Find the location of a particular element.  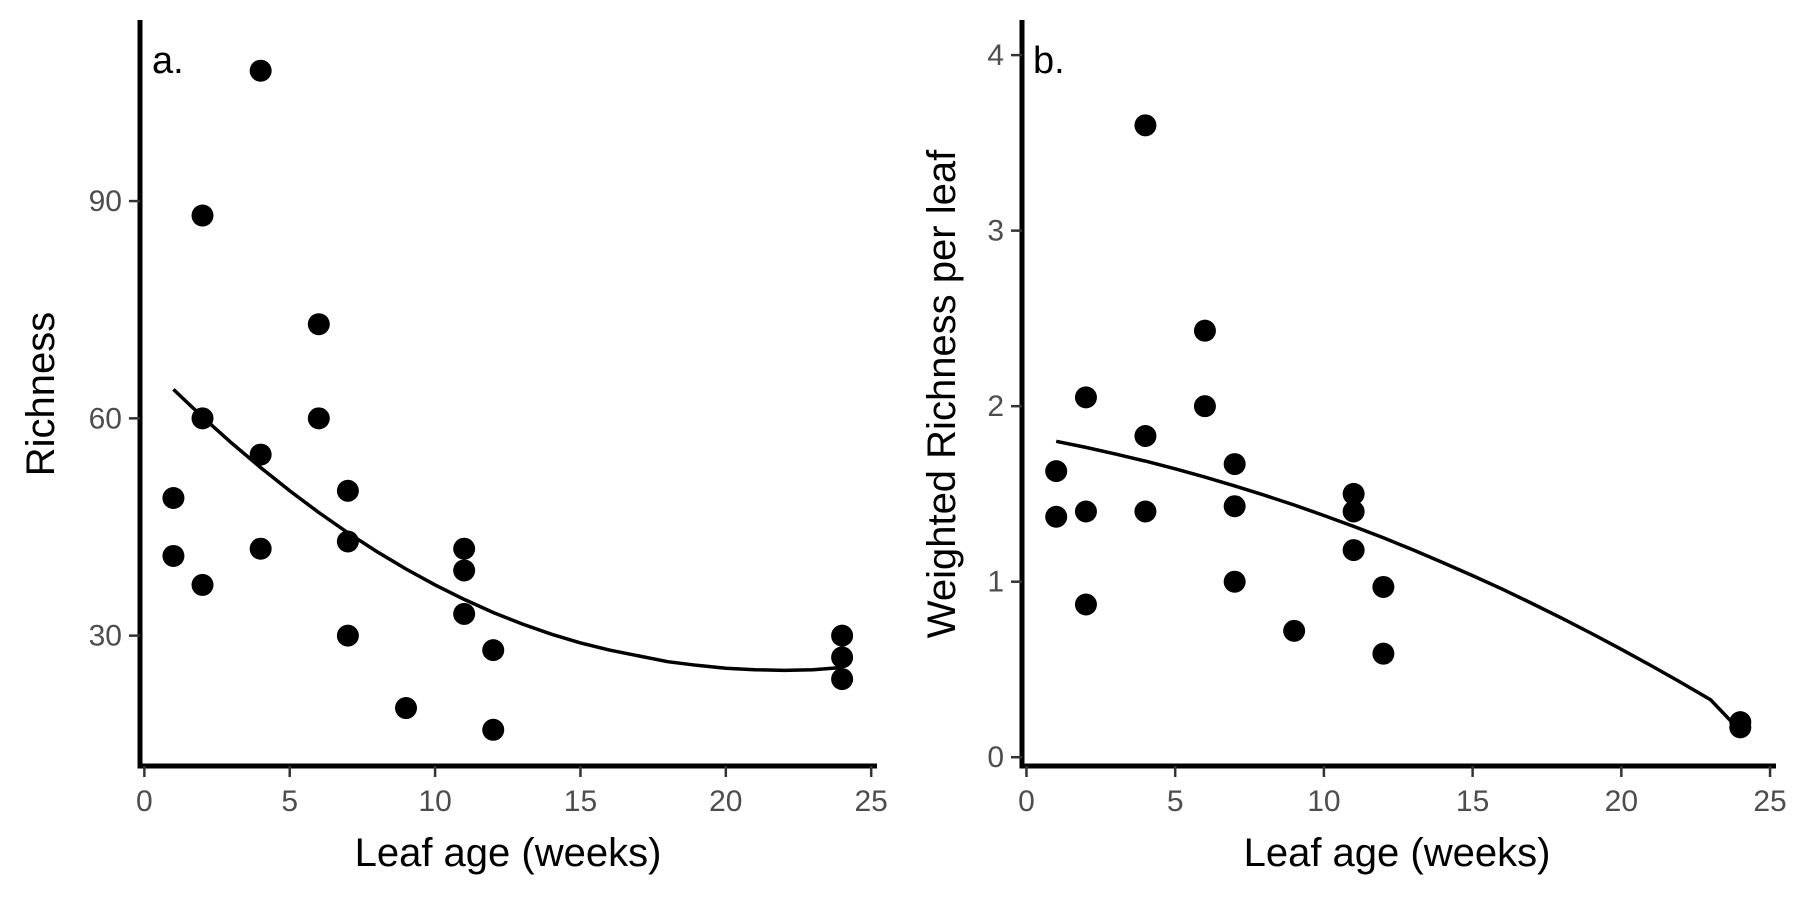

panel-b-y-axis-title: Weighted Richness per leaf is located at coordinates (942, 393).